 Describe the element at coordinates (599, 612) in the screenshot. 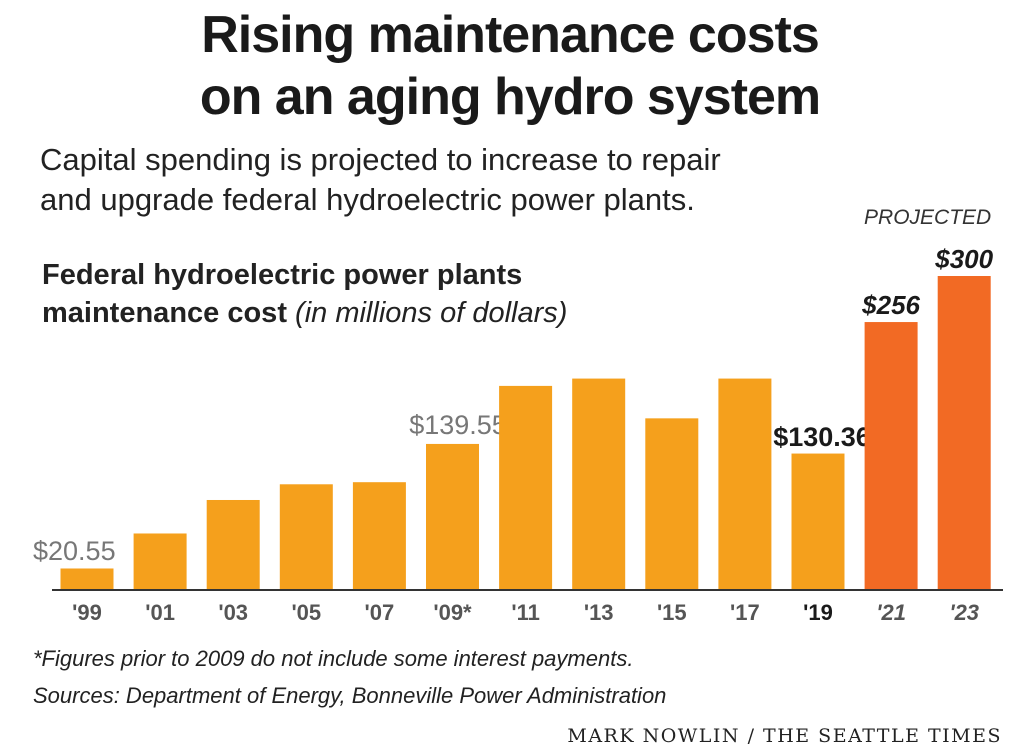

I see `x-tick-label-7: '13` at that location.